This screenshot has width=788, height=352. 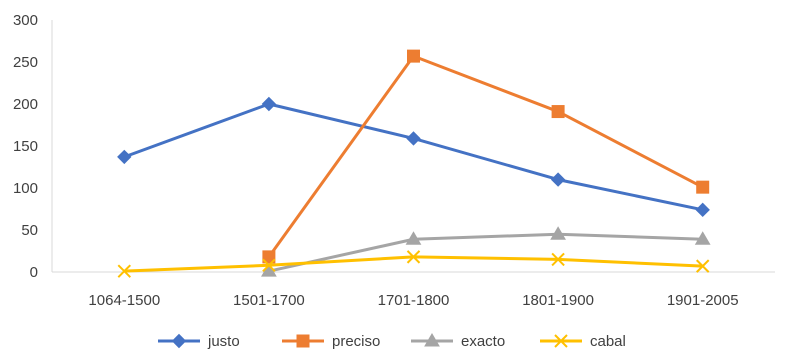 What do you see at coordinates (25, 188) in the screenshot?
I see `y-tick-label: 100` at bounding box center [25, 188].